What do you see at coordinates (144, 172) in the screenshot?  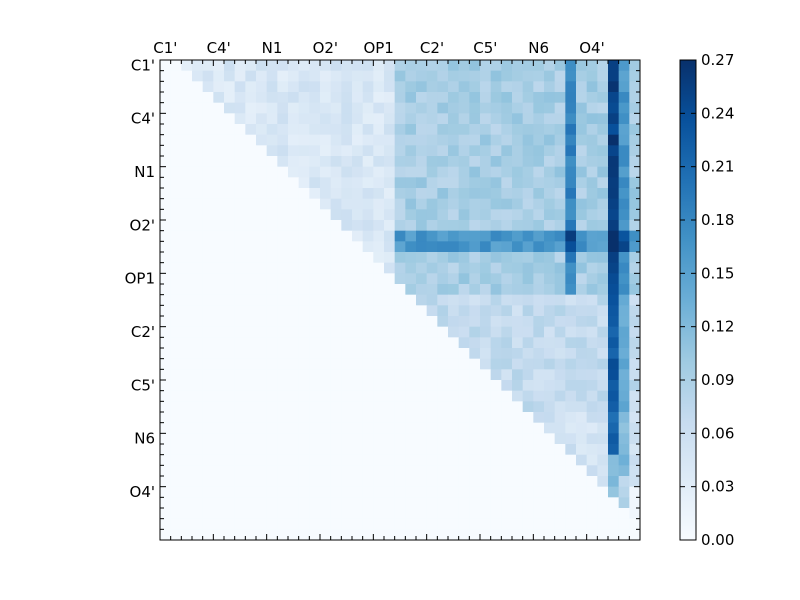 I see `y-tick-label: N1` at bounding box center [144, 172].